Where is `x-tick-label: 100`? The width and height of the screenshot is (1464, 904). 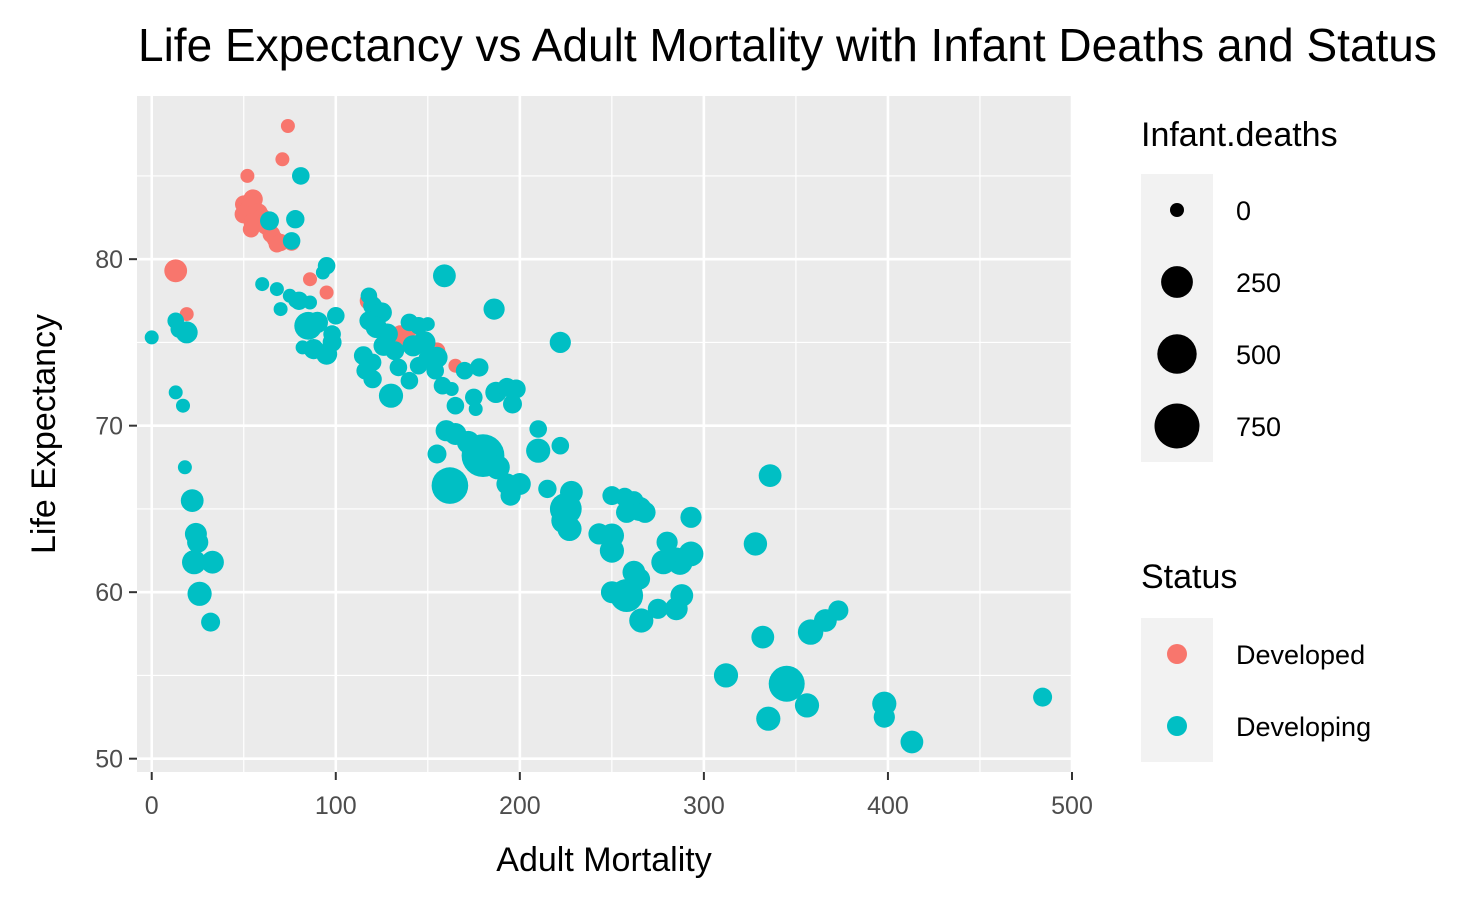 x-tick-label: 100 is located at coordinates (336, 806).